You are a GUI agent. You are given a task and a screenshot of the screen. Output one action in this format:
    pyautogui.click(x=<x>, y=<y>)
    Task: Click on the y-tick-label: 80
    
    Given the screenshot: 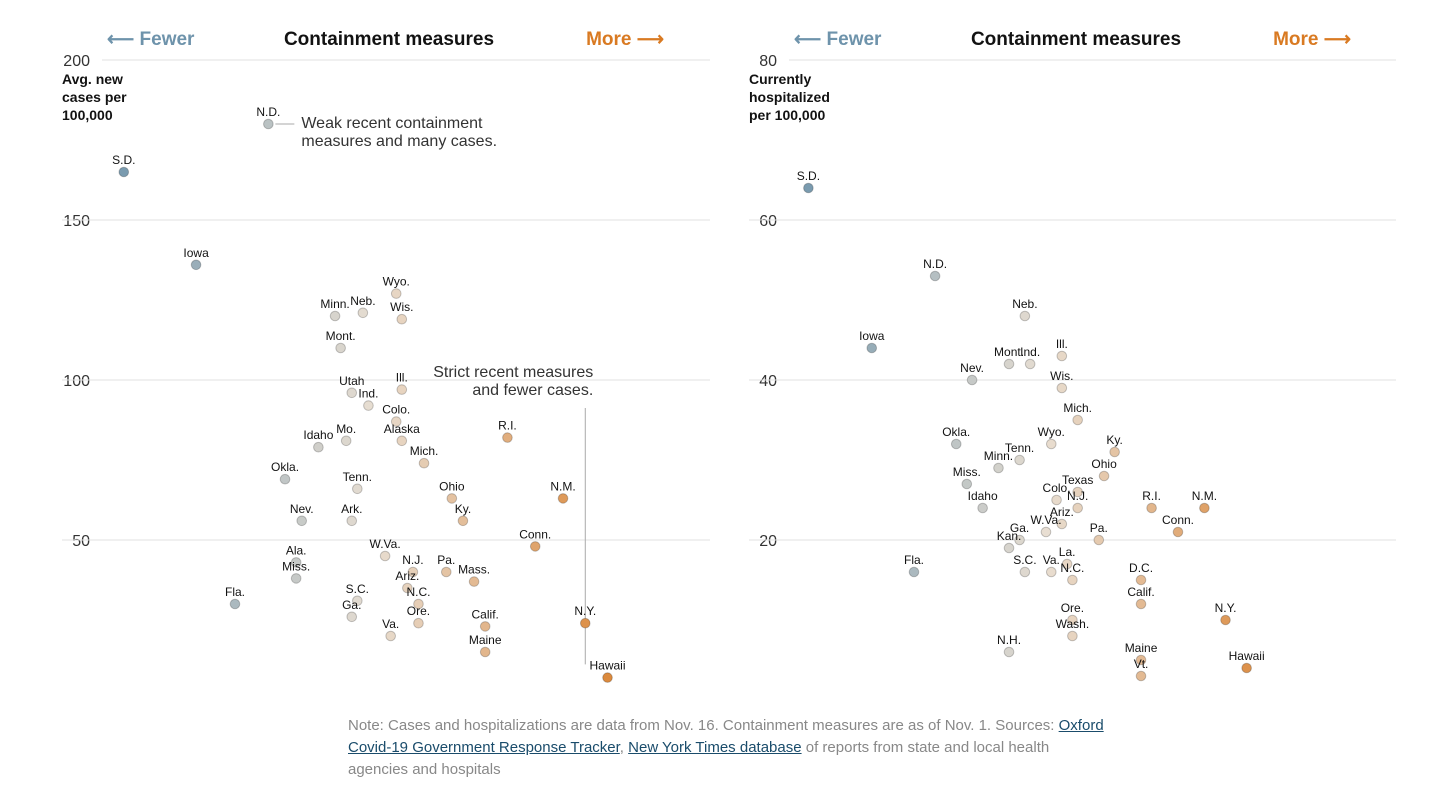 What is the action you would take?
    pyautogui.click(x=768, y=61)
    